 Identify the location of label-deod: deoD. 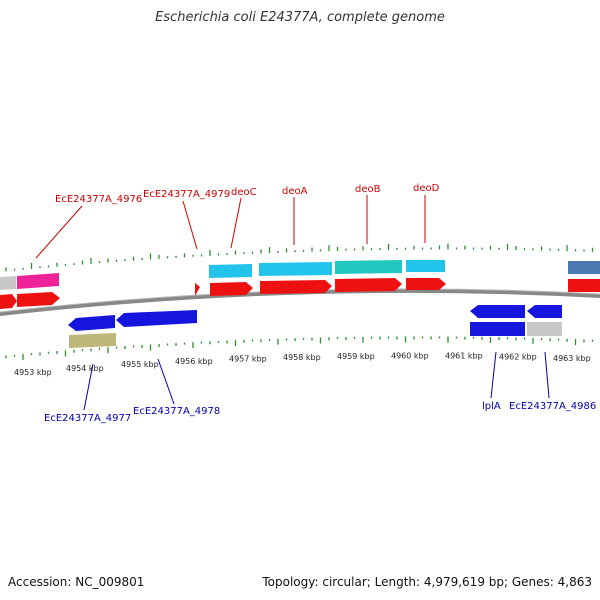
(426, 188).